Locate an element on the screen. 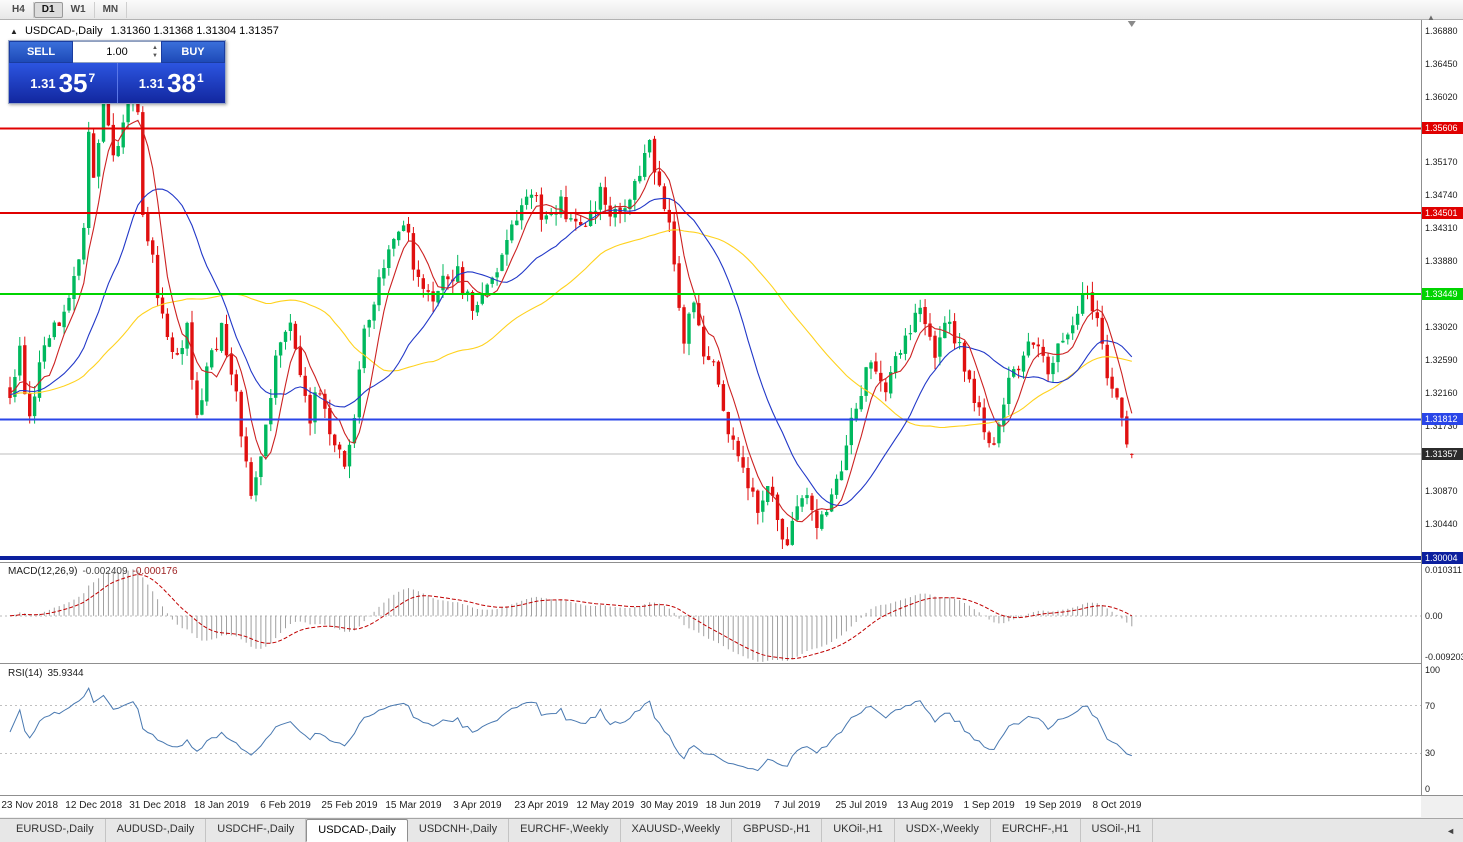 The width and height of the screenshot is (1463, 842). buy-price-pips: 38 is located at coordinates (182, 83).